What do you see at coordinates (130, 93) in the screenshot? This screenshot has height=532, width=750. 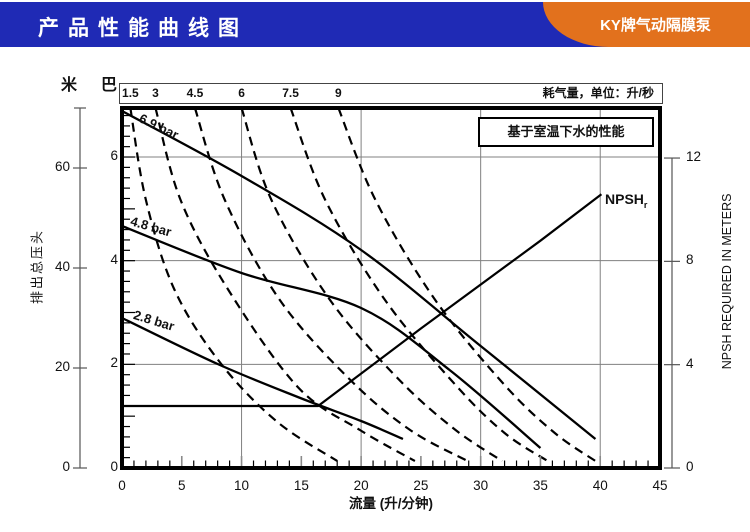 I see `air-value-label: 1.5` at bounding box center [130, 93].